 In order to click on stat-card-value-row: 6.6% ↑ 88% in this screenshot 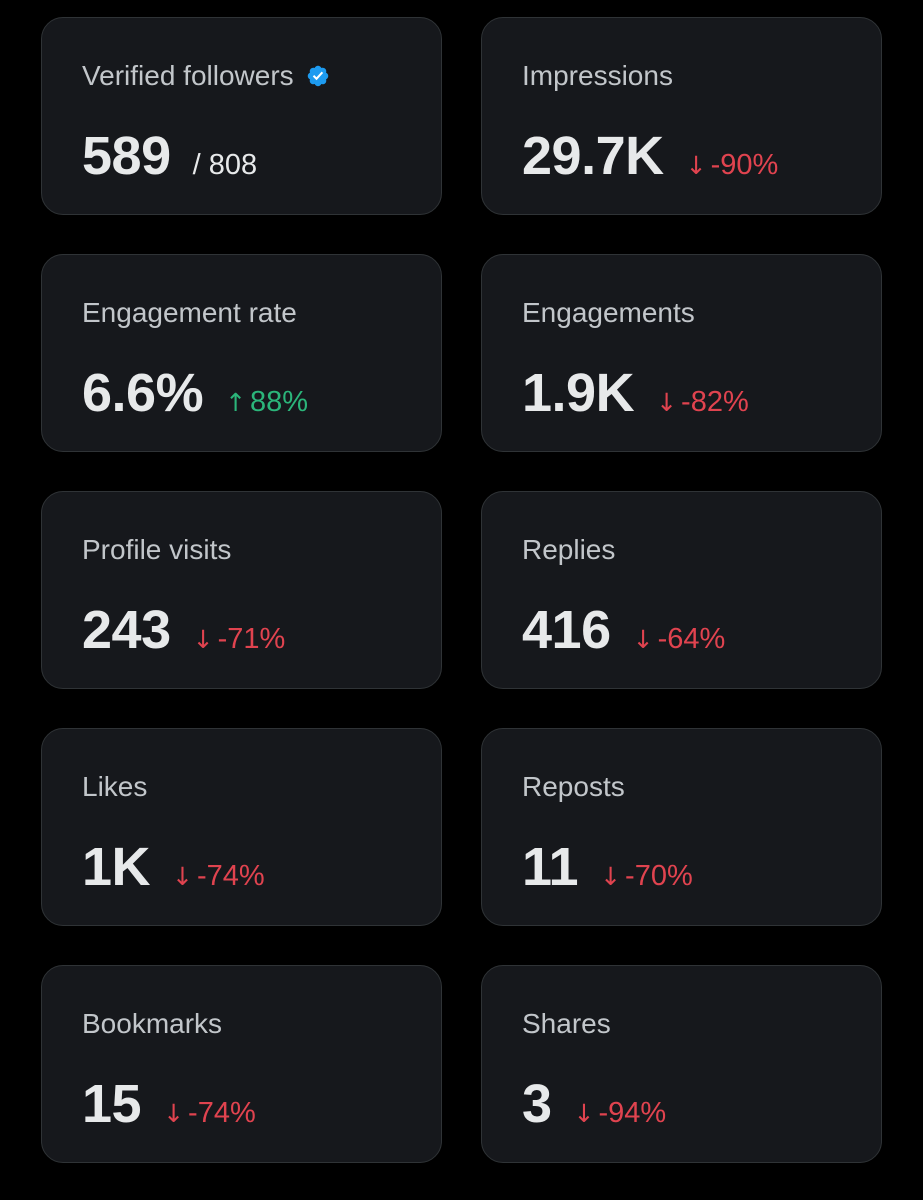, I will do `click(195, 393)`.